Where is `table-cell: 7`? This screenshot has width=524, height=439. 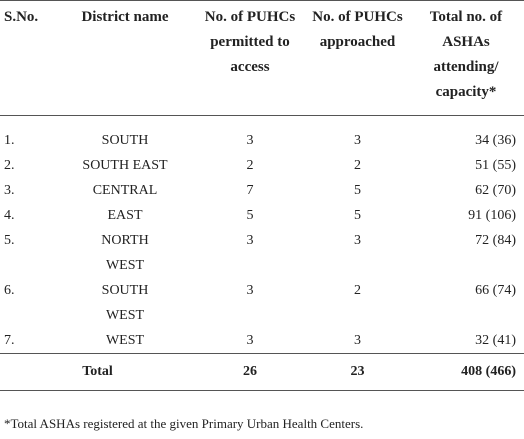
table-cell: 7 is located at coordinates (250, 190).